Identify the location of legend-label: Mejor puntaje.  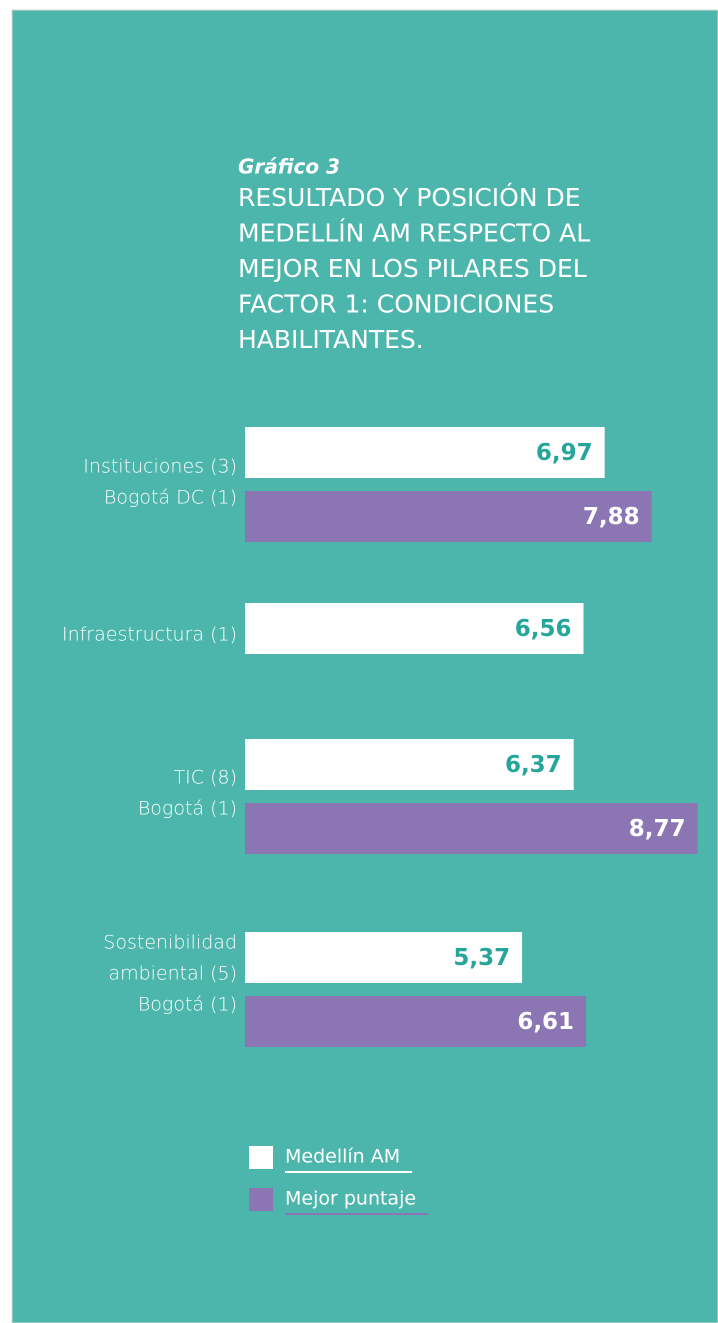
(350, 1199).